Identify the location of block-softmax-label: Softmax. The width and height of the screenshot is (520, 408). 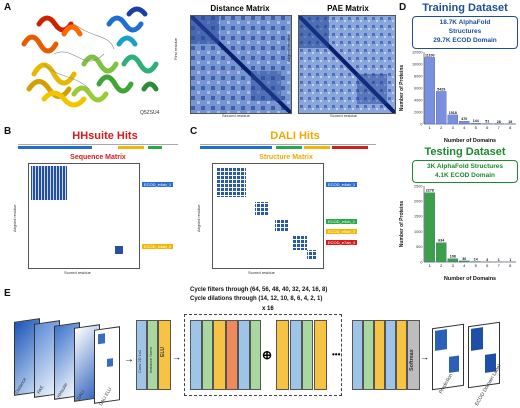
(412, 360).